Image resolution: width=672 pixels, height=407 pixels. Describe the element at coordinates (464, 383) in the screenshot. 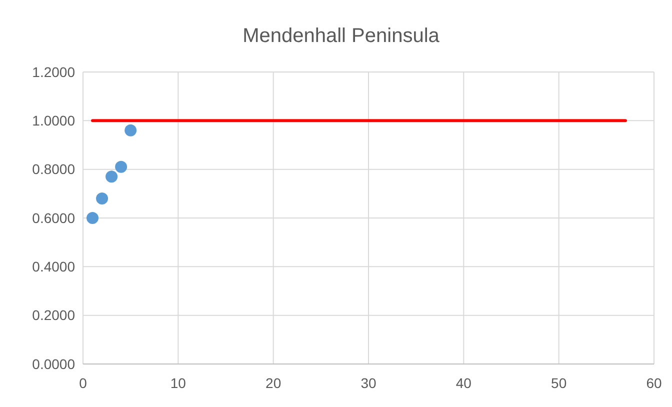

I see `x-tick-label: 40` at that location.